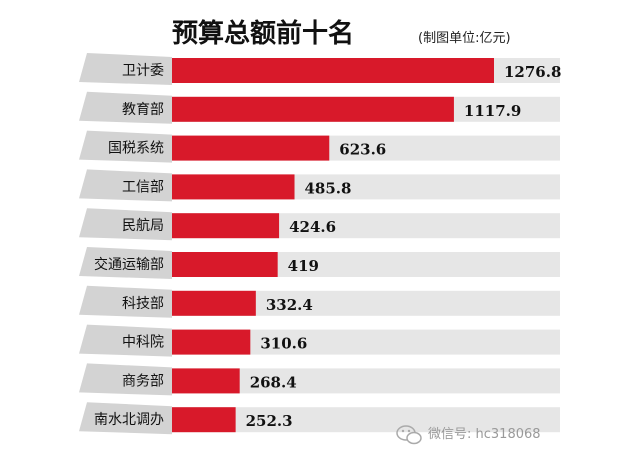 The height and width of the screenshot is (454, 637). What do you see at coordinates (409, 435) in the screenshot?
I see `wechat-icon` at bounding box center [409, 435].